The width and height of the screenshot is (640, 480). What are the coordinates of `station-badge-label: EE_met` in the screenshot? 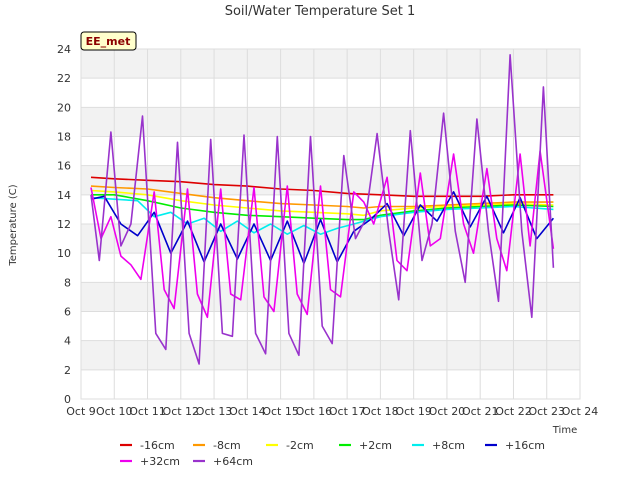 It's located at (108, 41).